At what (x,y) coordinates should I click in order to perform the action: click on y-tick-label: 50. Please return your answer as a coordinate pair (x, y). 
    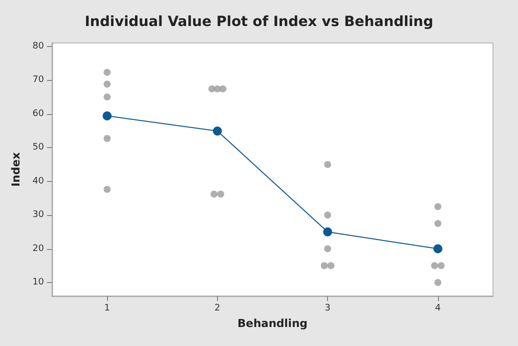
    Looking at the image, I should click on (38, 147).